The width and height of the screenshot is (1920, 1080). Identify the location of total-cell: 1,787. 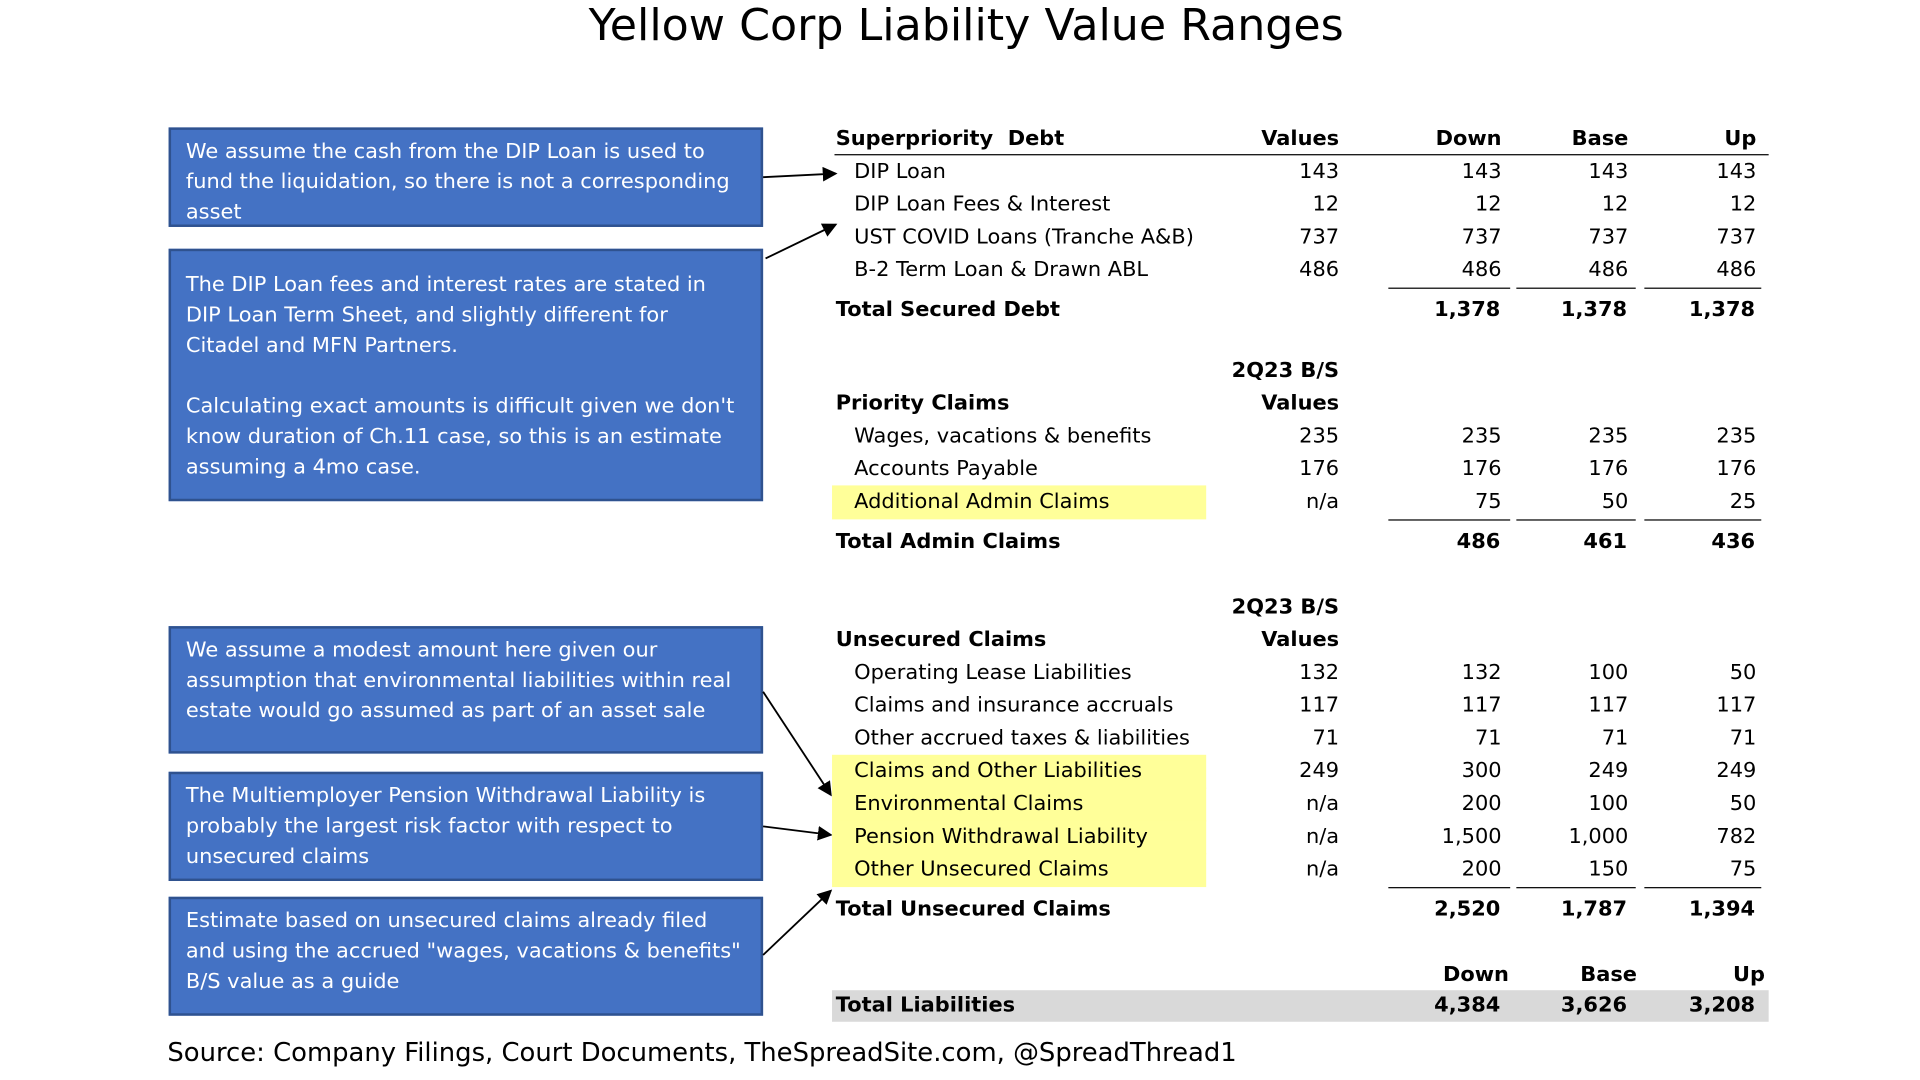
(1594, 909).